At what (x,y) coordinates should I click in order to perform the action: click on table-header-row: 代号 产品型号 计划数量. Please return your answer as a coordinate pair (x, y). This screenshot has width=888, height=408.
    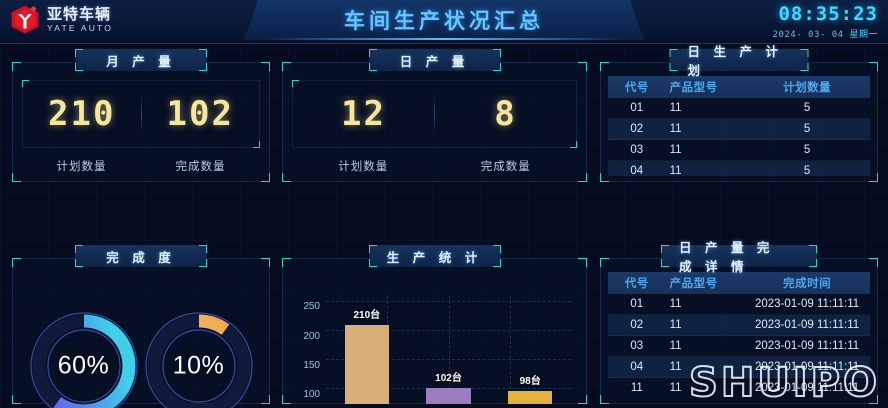
    Looking at the image, I should click on (739, 87).